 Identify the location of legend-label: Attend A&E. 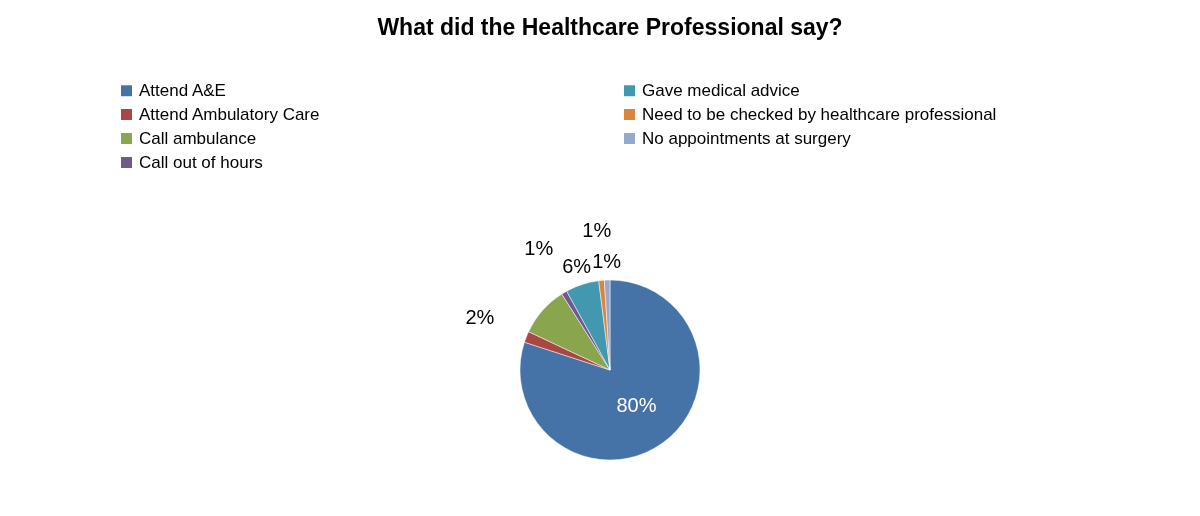
(182, 90).